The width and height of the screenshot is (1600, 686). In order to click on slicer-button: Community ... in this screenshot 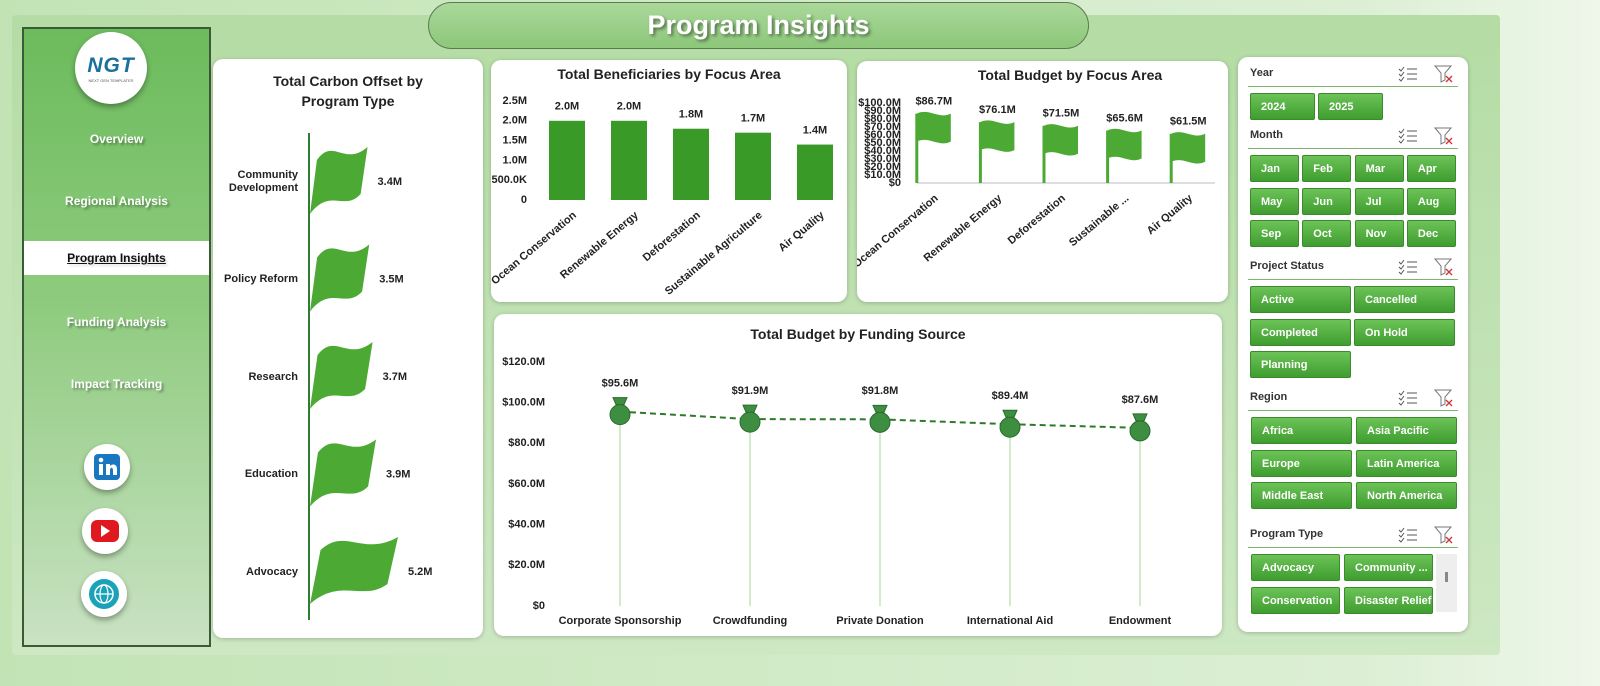, I will do `click(1388, 567)`.